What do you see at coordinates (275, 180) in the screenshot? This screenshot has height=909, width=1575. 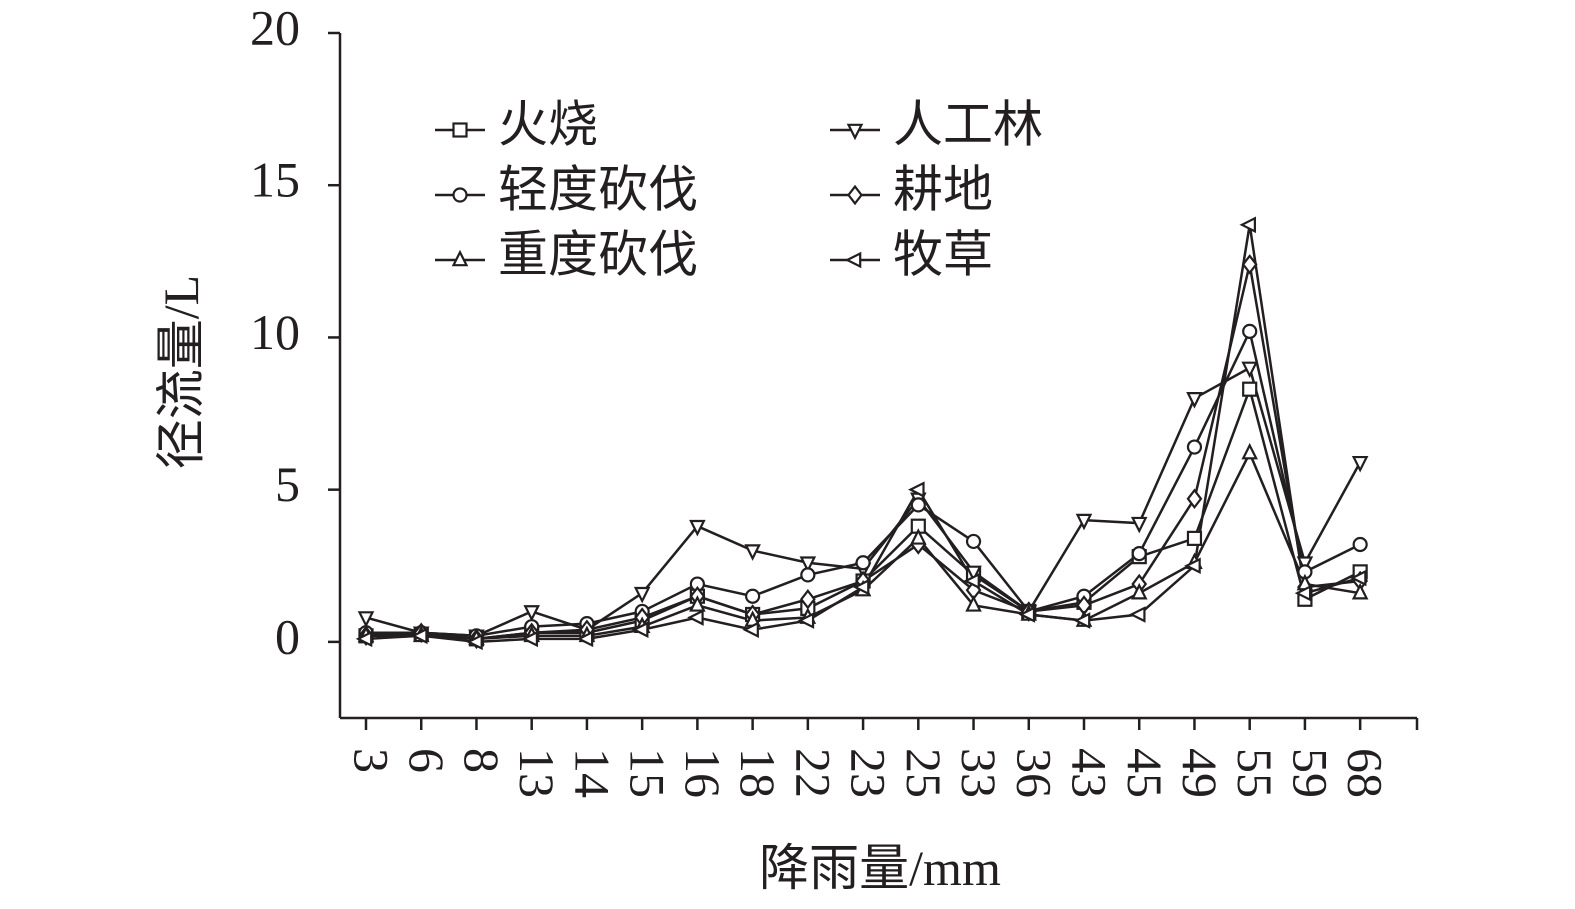 I see `y-tick-label: 15` at bounding box center [275, 180].